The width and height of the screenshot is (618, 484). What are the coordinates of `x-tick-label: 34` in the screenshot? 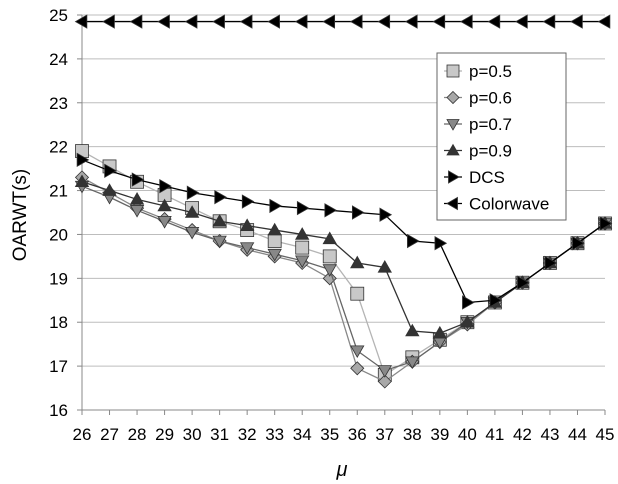 It's located at (302, 434).